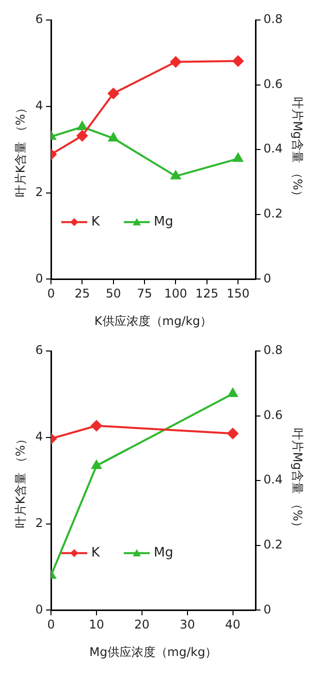 The width and height of the screenshot is (320, 680). What do you see at coordinates (206, 293) in the screenshot?
I see `x-tick-label: 125` at bounding box center [206, 293].